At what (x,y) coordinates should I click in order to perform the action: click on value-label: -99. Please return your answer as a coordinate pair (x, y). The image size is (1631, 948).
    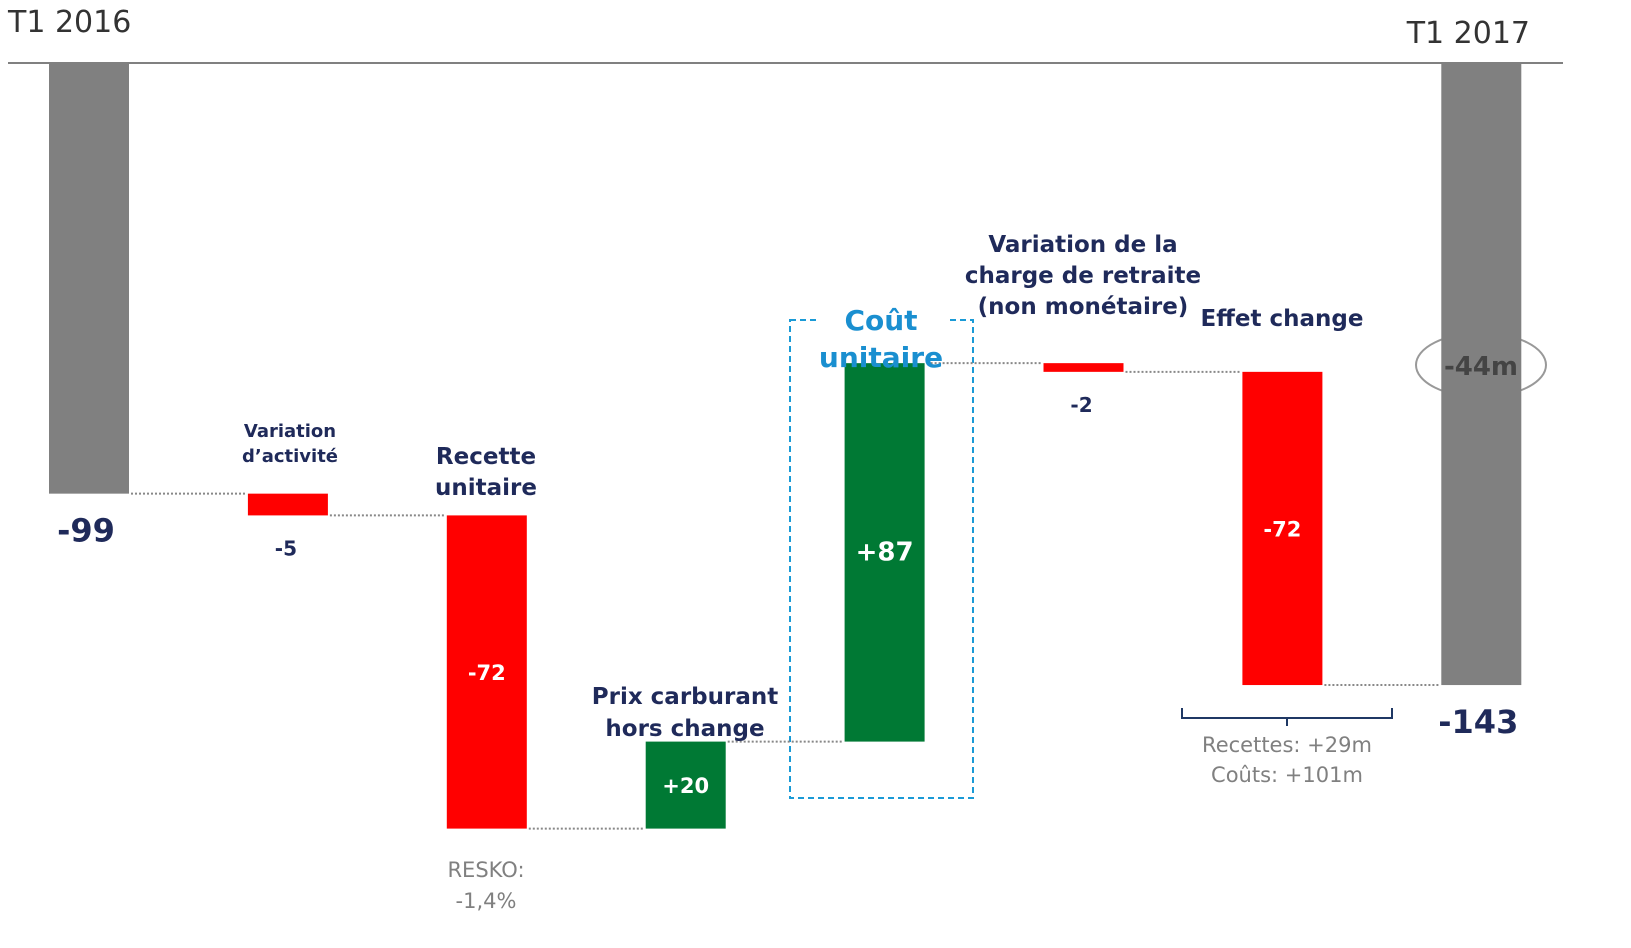
    Looking at the image, I should click on (86, 531).